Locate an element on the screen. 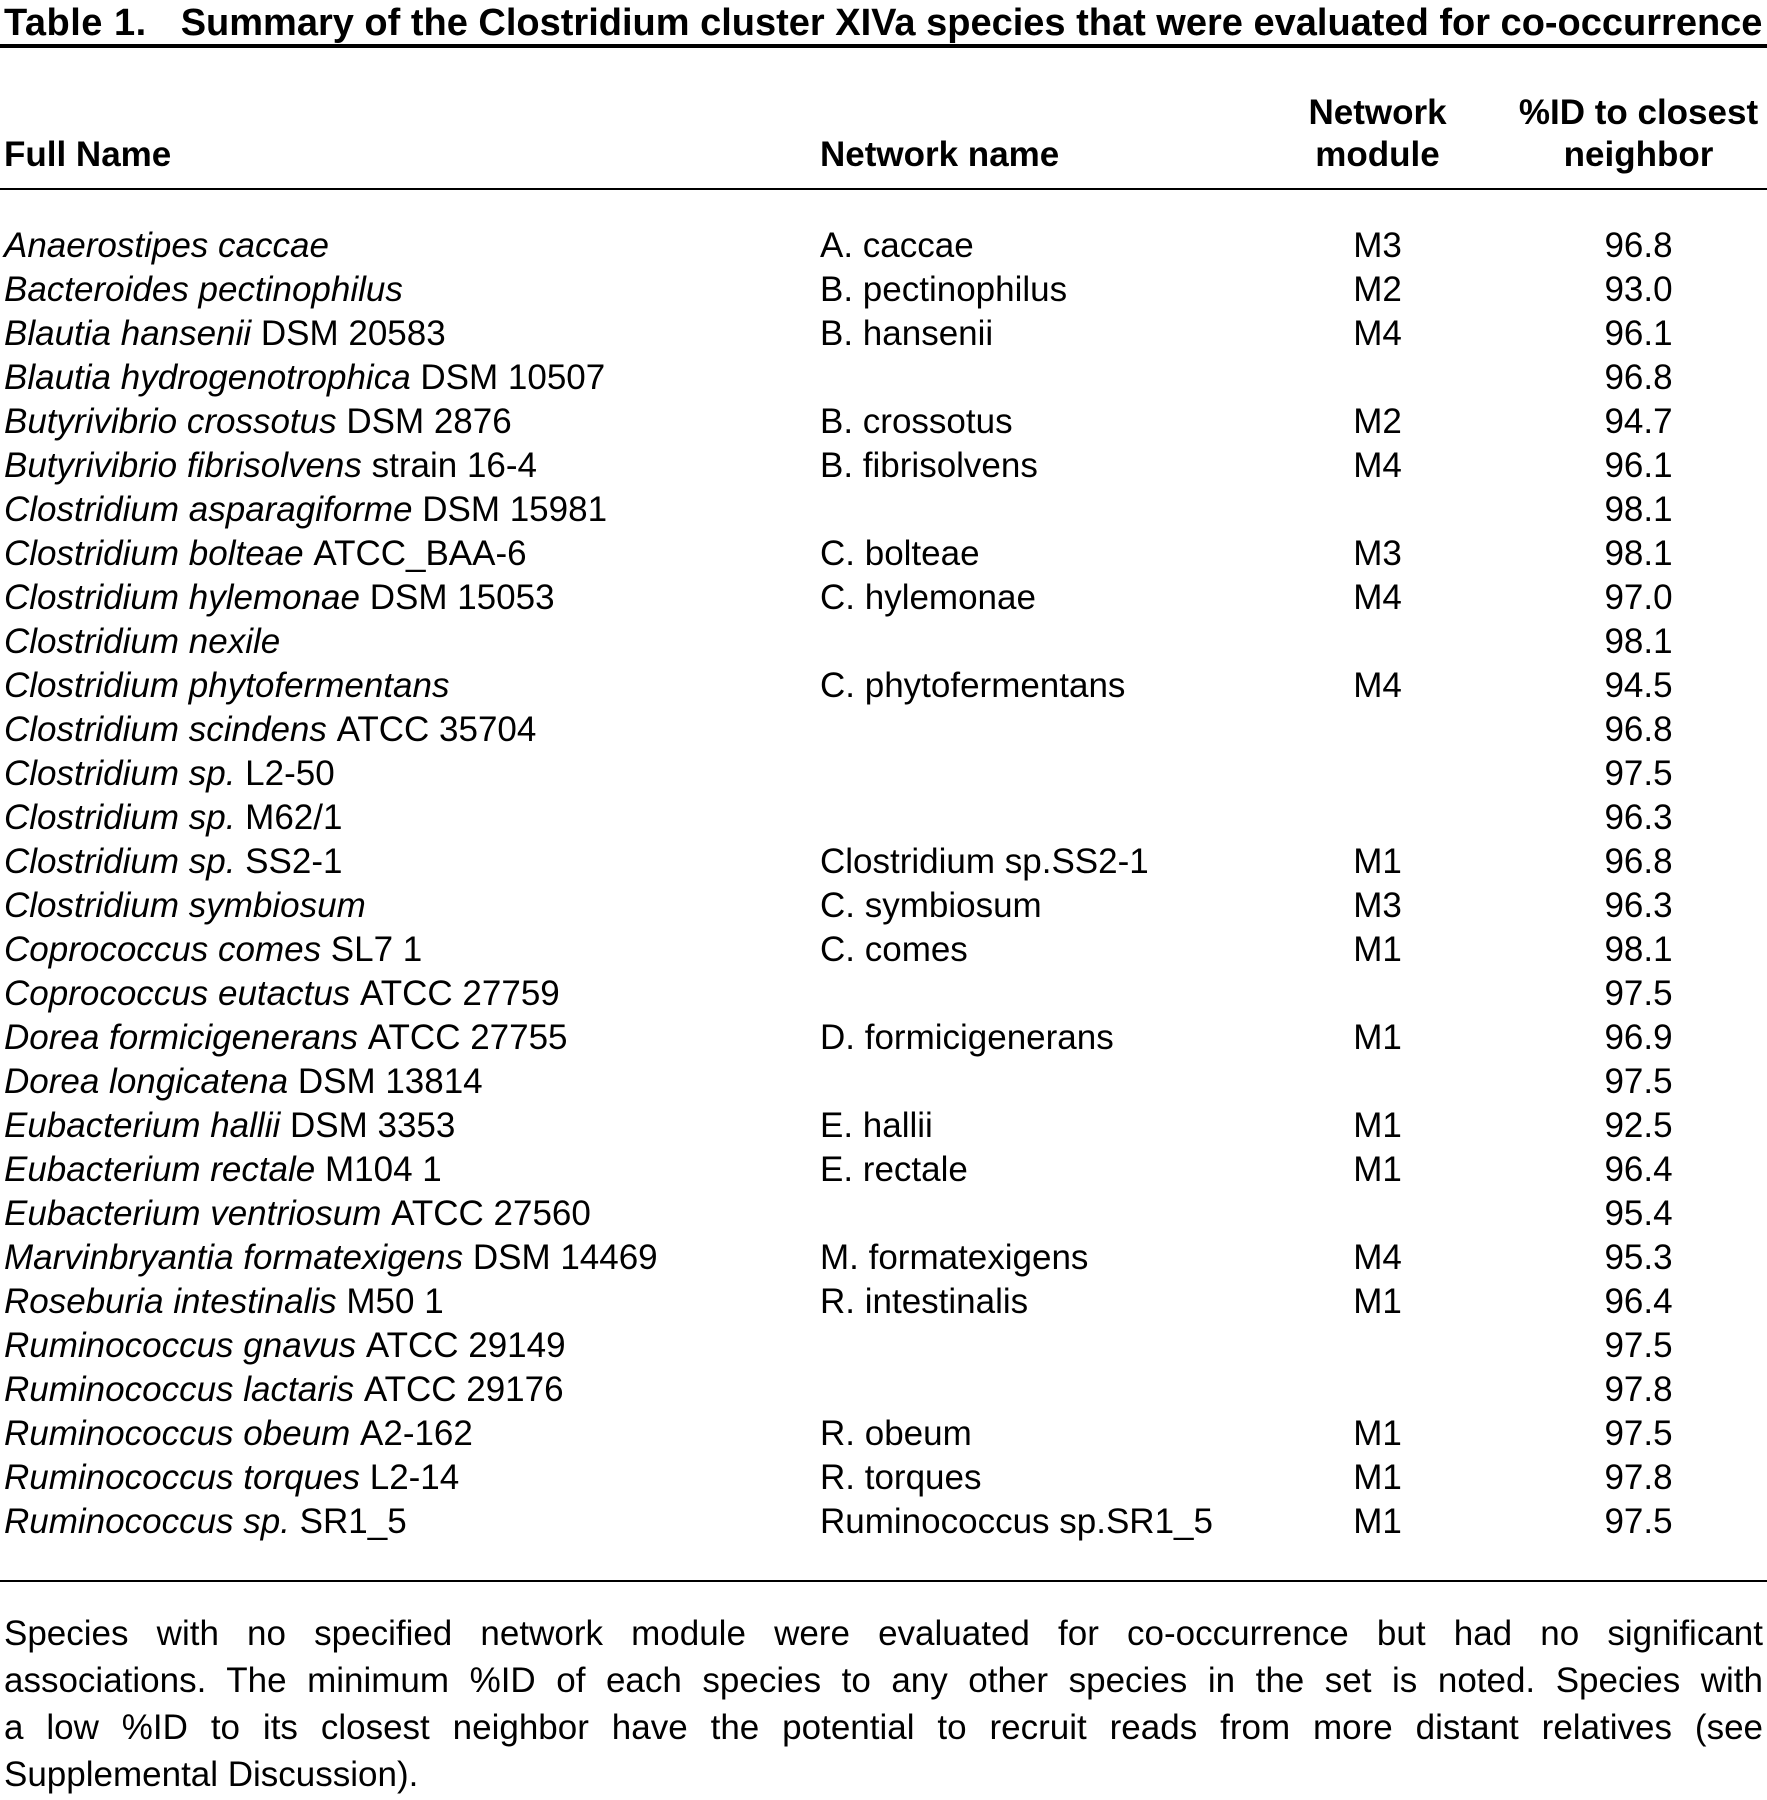  column-header-pct-id: %ID to closest neighbor is located at coordinates (1638, 133).